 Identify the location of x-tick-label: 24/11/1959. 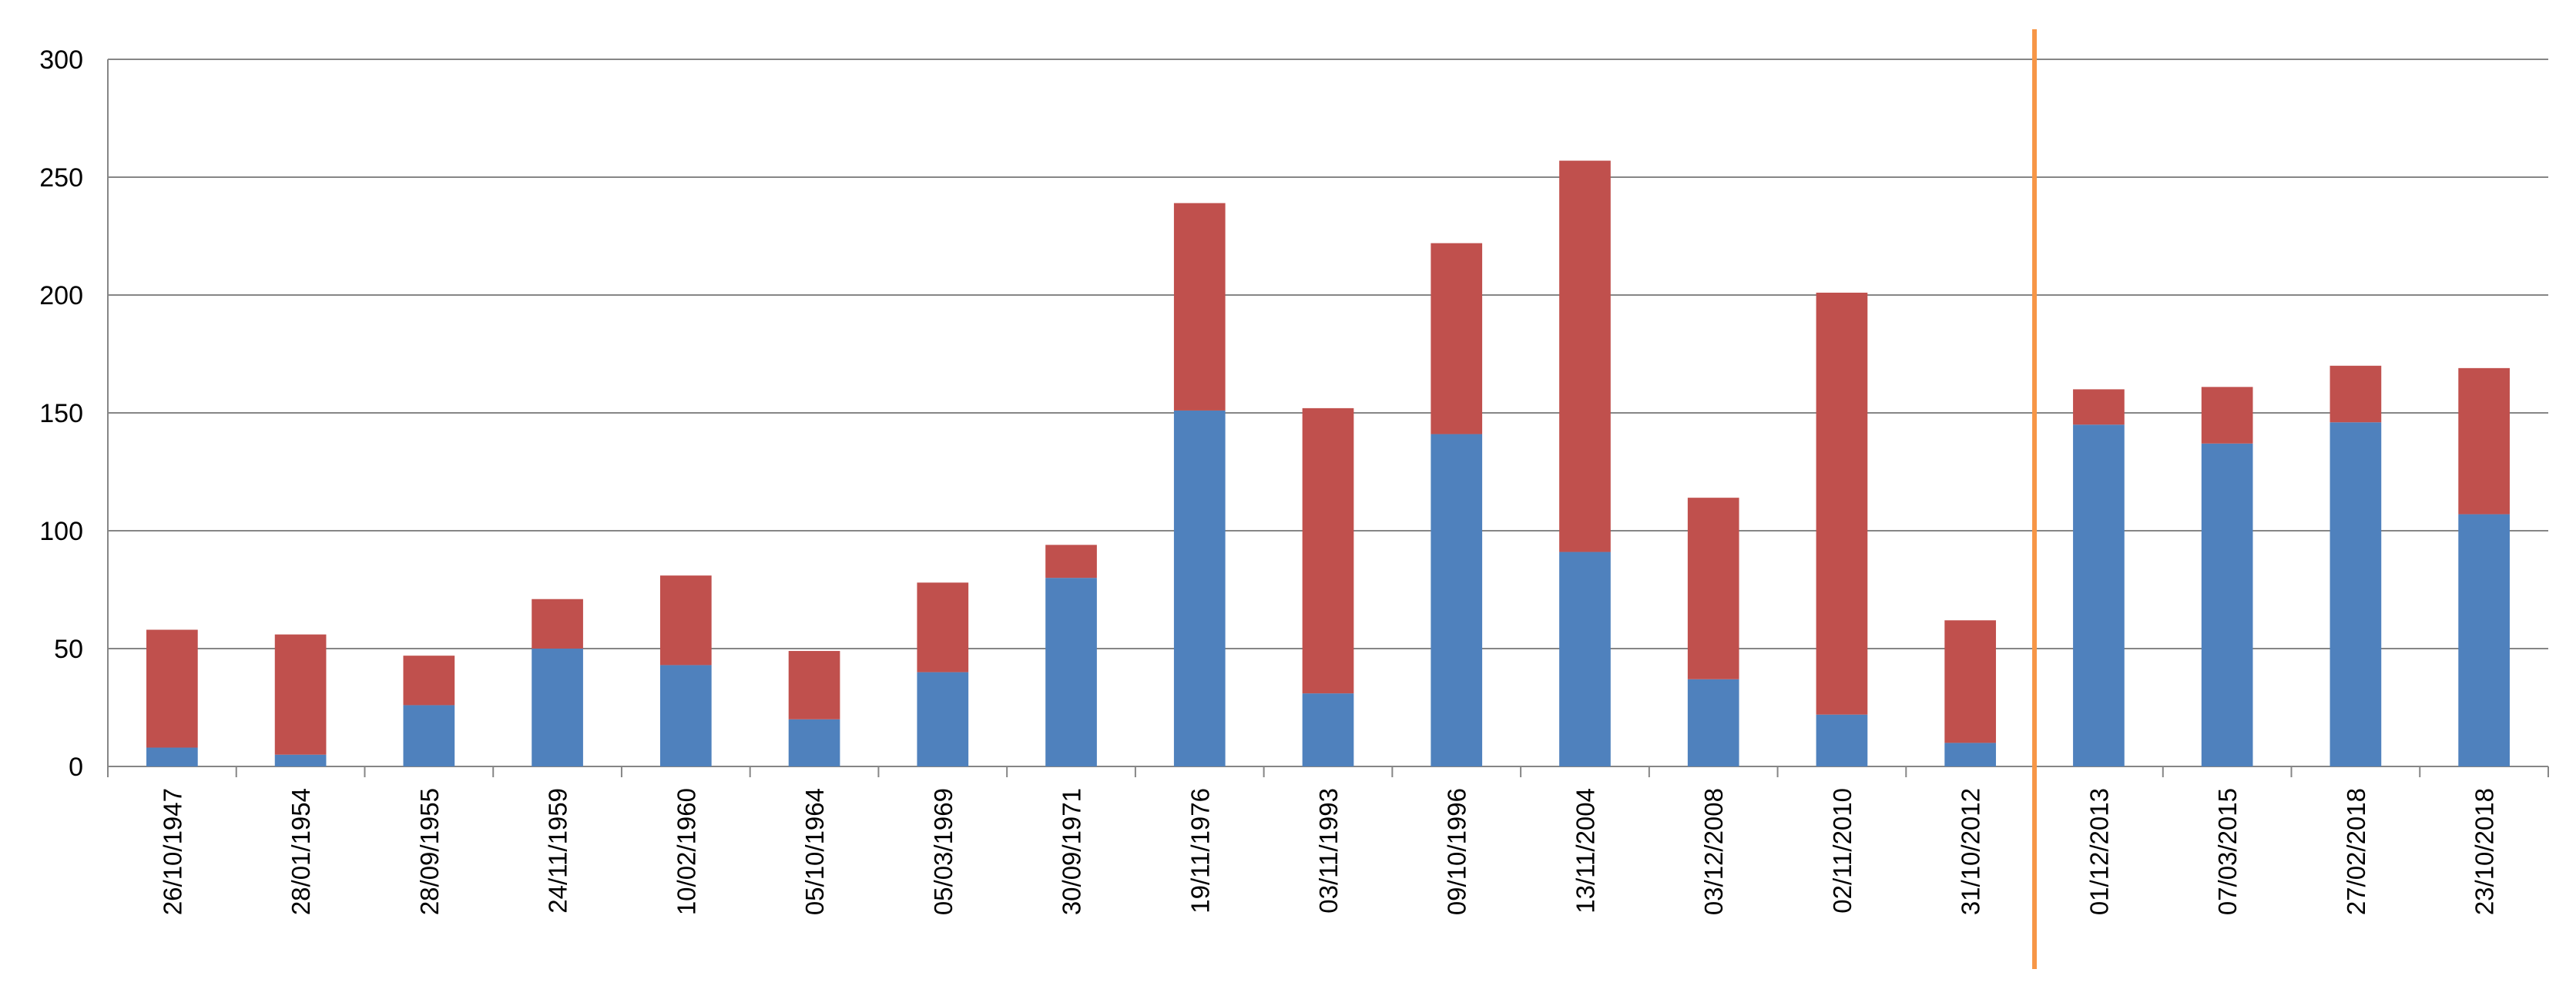
(558, 851).